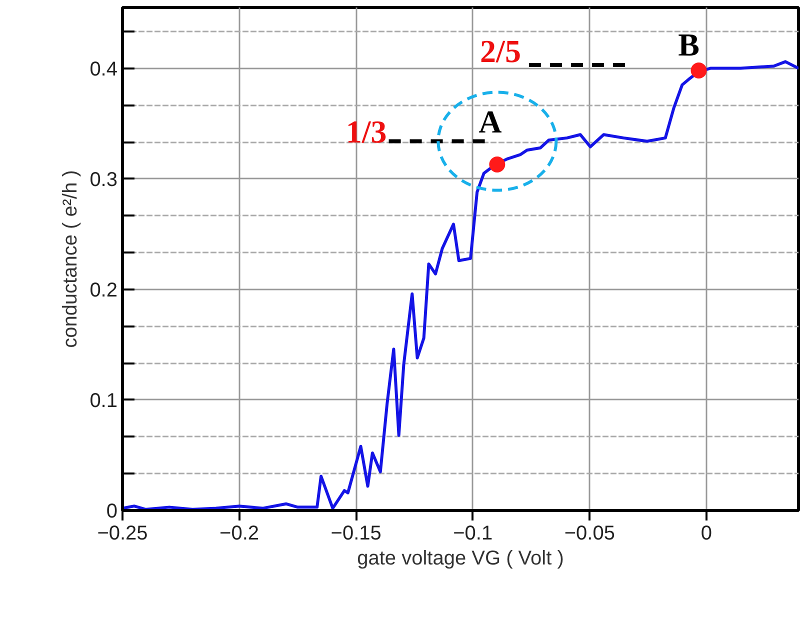 This screenshot has height=623, width=800. Describe the element at coordinates (112, 511) in the screenshot. I see `y-tick-label: 0` at that location.